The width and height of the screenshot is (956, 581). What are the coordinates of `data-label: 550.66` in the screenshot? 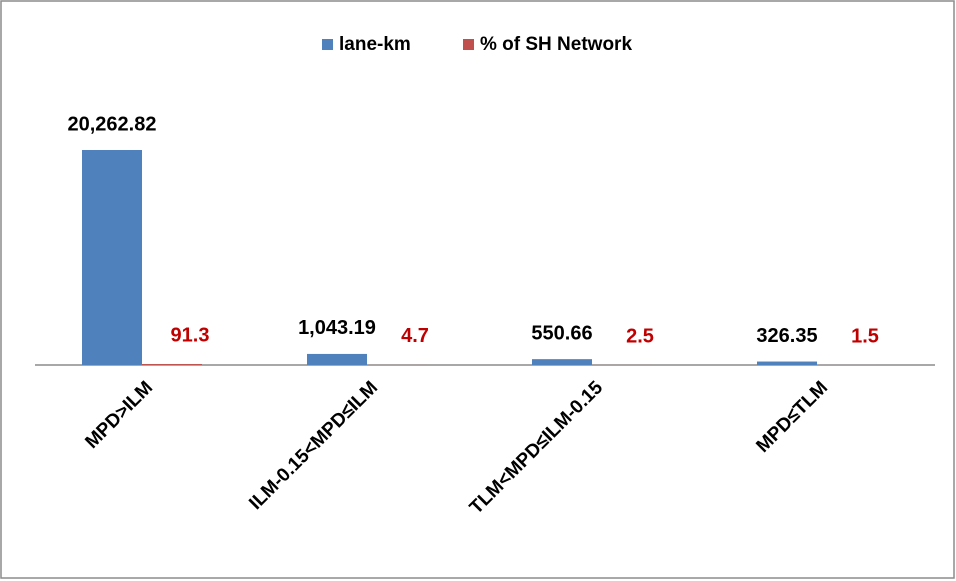 It's located at (561, 333).